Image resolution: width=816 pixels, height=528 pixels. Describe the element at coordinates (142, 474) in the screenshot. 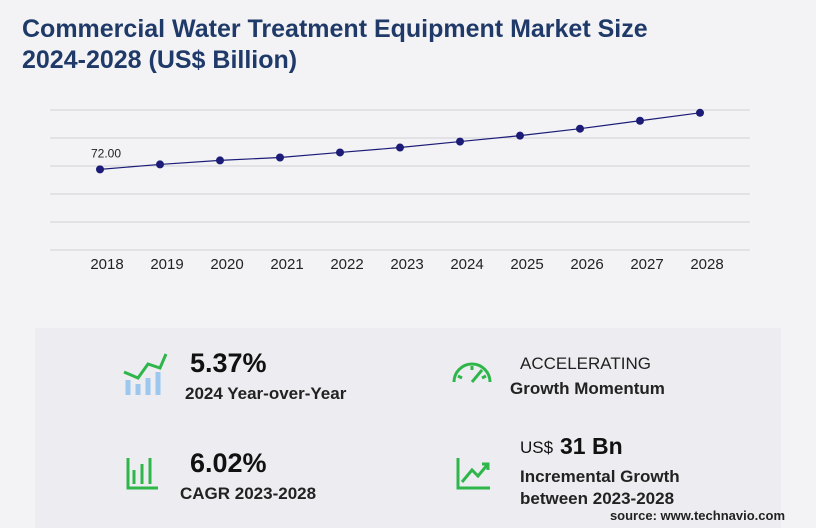

I see `bar-chart-icon` at that location.